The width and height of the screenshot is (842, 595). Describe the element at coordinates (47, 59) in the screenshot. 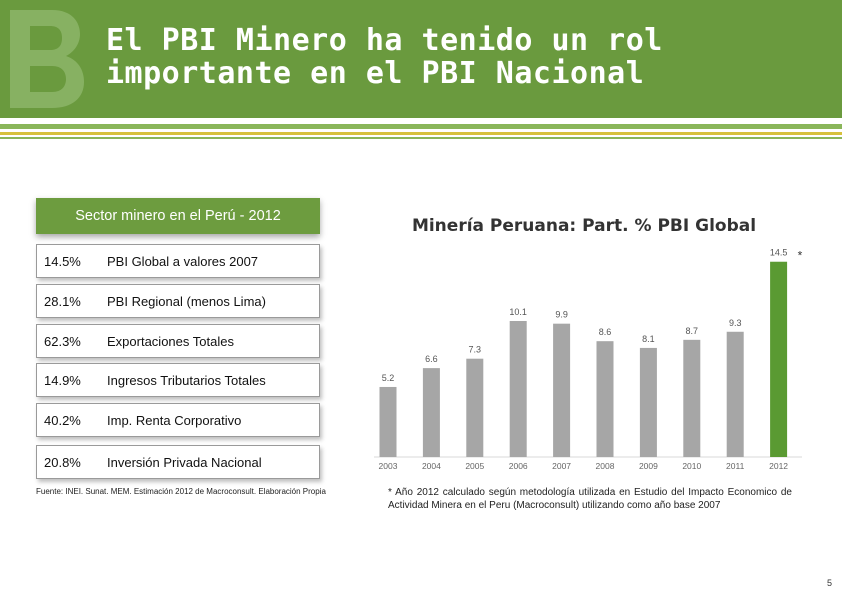

I see `logo-b-icon` at that location.